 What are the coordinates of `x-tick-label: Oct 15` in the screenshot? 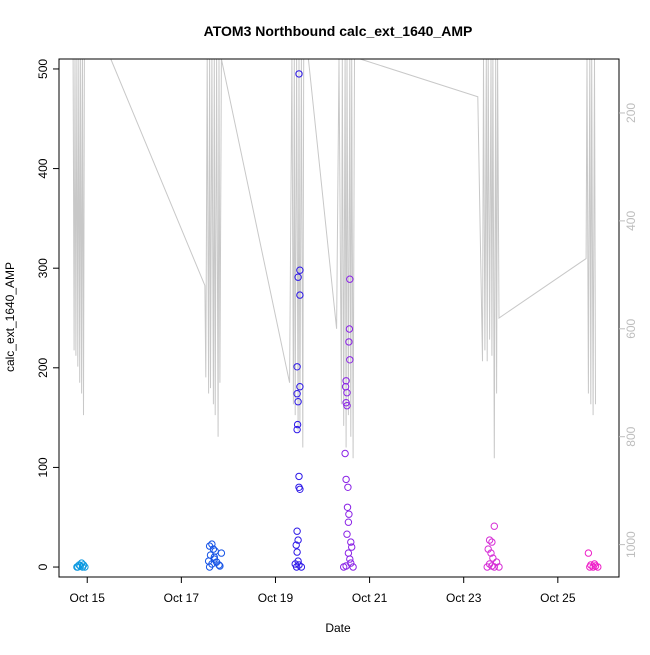 It's located at (88, 598).